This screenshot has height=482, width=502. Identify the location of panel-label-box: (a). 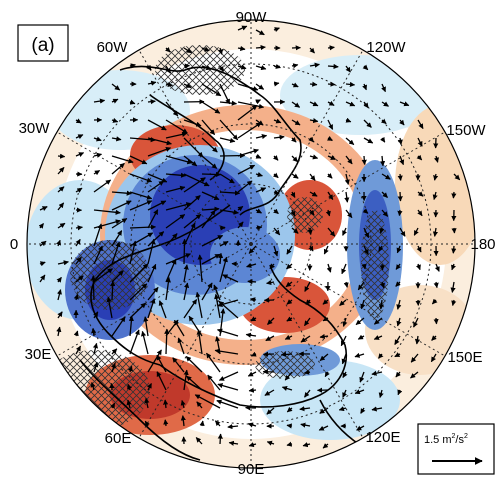
(43, 43).